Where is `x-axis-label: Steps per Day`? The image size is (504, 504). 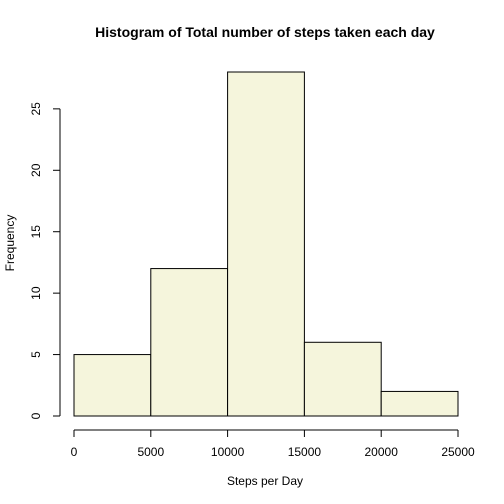 x-axis-label: Steps per Day is located at coordinates (265, 481).